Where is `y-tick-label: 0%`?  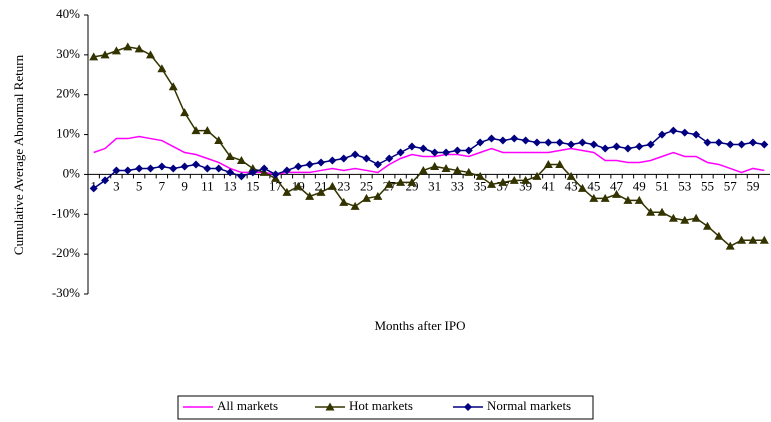 y-tick-label: 0% is located at coordinates (72, 172).